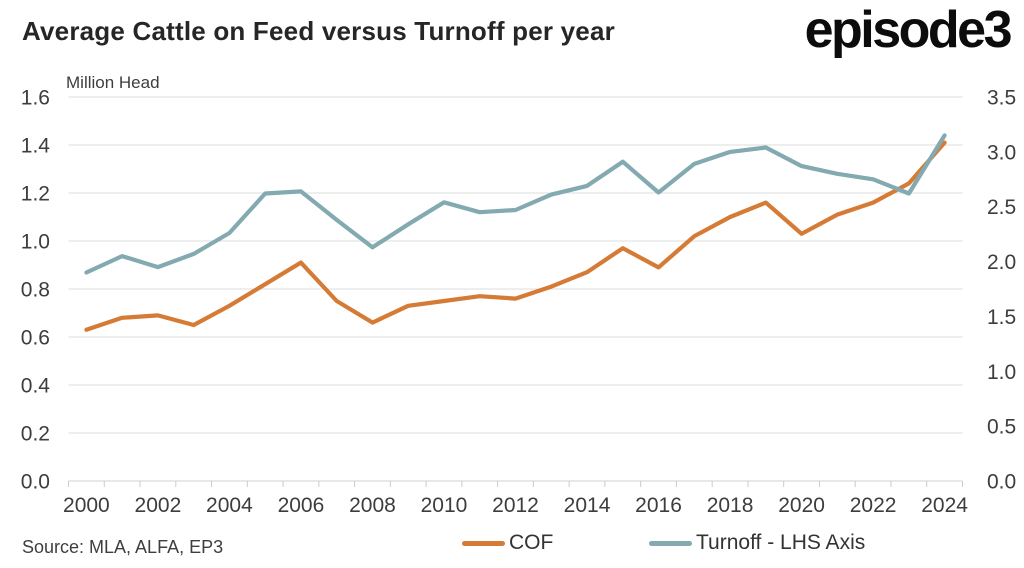 This screenshot has height=568, width=1024. Describe the element at coordinates (123, 547) in the screenshot. I see `source-note: Source: MLA, ALFA, EP3` at that location.